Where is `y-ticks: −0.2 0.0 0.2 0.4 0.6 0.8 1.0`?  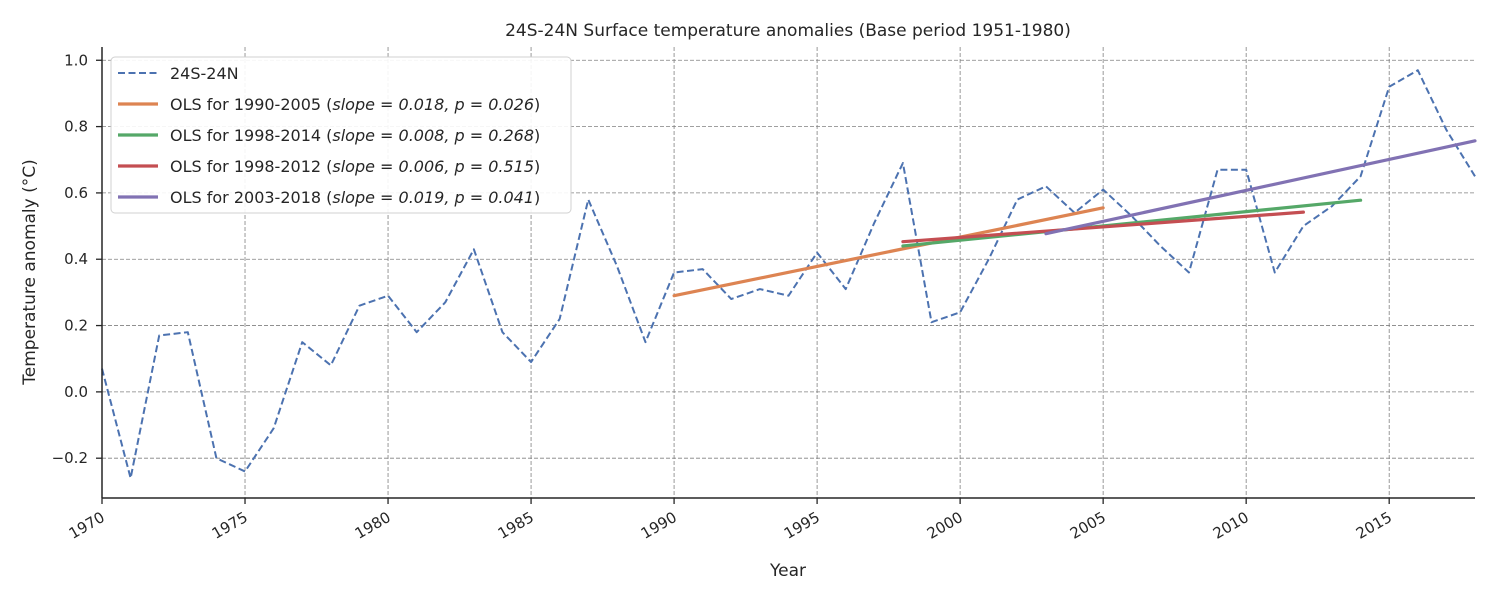 y-ticks: −0.2 0.0 0.2 0.4 0.6 0.8 1.0 is located at coordinates (77, 259).